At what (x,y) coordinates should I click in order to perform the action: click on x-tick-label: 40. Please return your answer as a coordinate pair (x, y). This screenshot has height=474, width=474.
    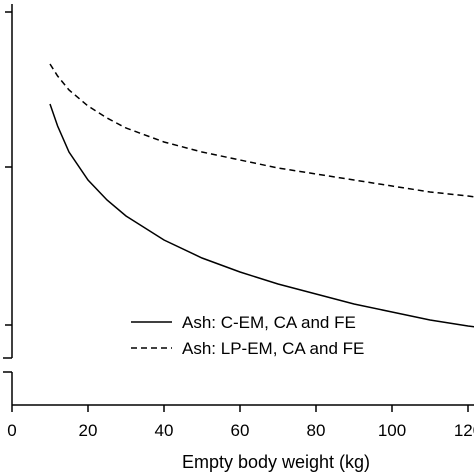
    Looking at the image, I should click on (164, 430).